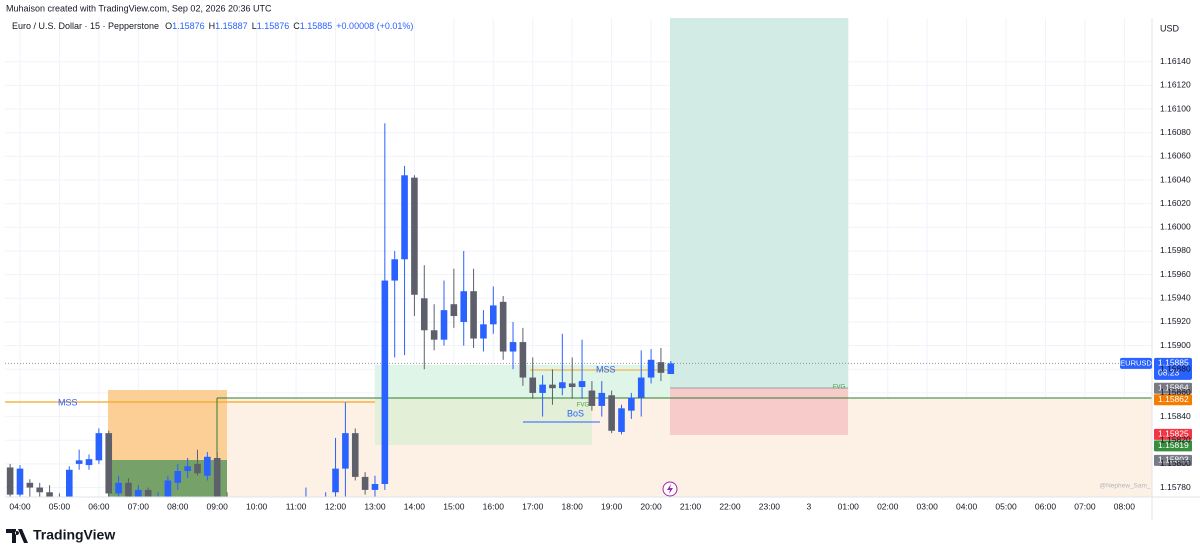 This screenshot has height=555, width=1200. What do you see at coordinates (575, 413) in the screenshot?
I see `annotation: BoS` at bounding box center [575, 413].